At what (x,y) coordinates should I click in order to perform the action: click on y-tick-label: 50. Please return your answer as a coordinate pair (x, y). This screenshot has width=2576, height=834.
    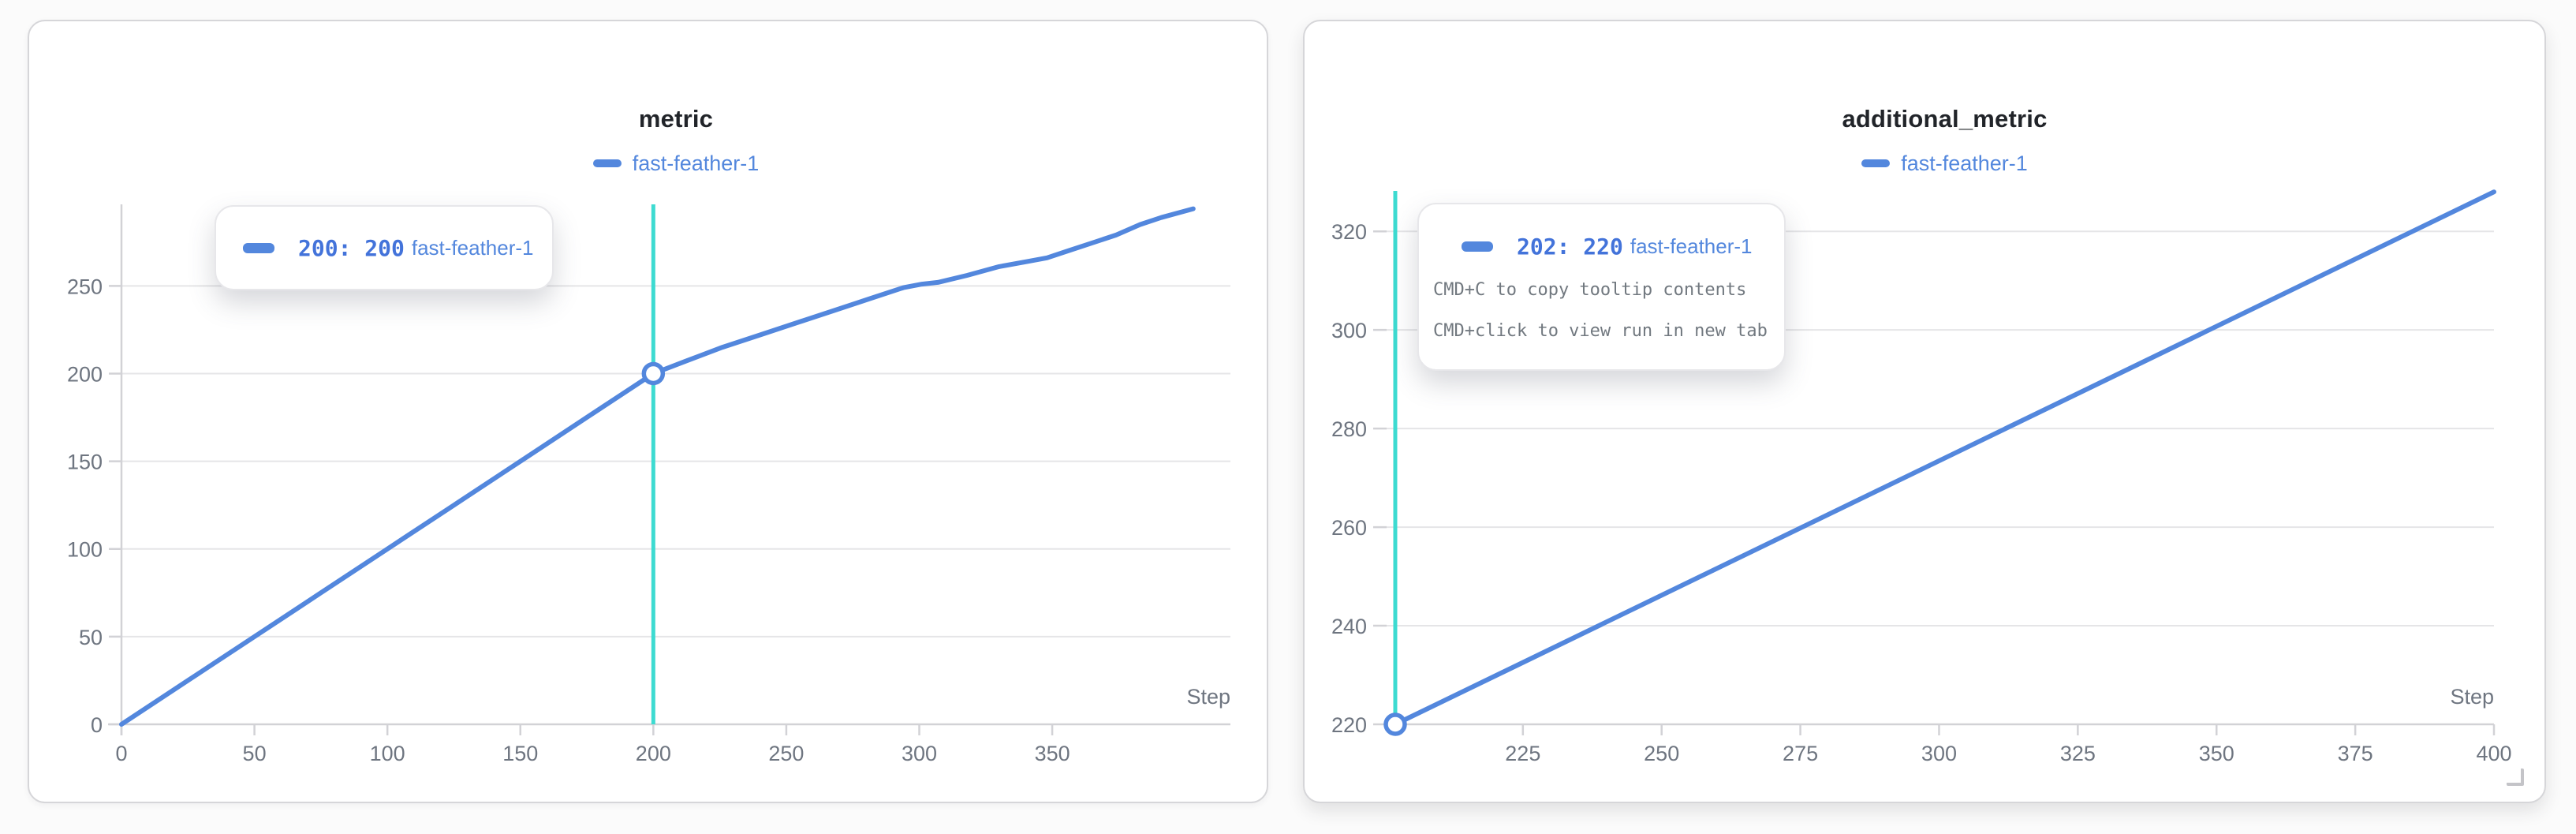
    Looking at the image, I should click on (91, 637).